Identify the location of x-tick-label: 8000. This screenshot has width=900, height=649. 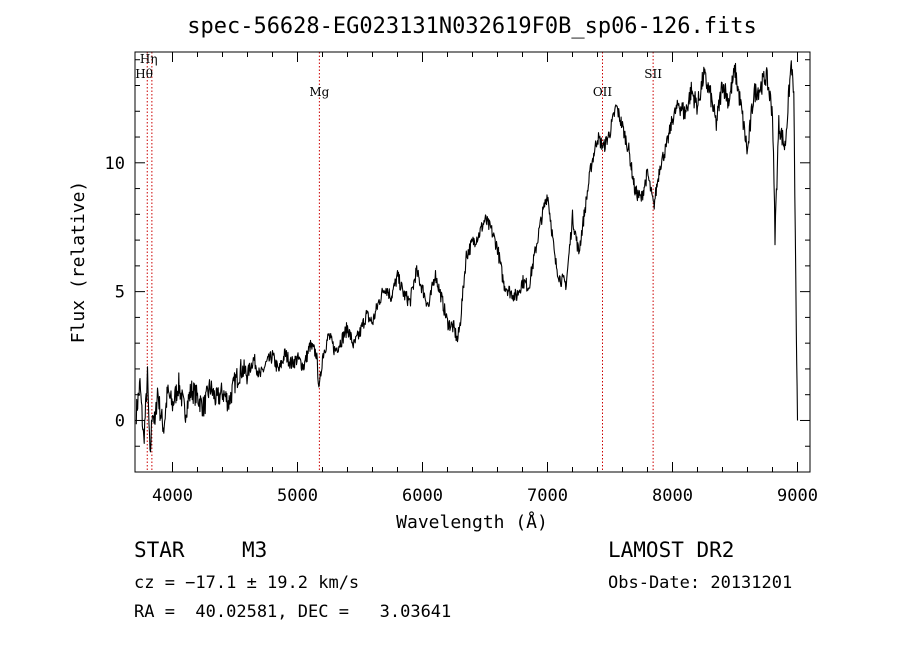
(672, 496).